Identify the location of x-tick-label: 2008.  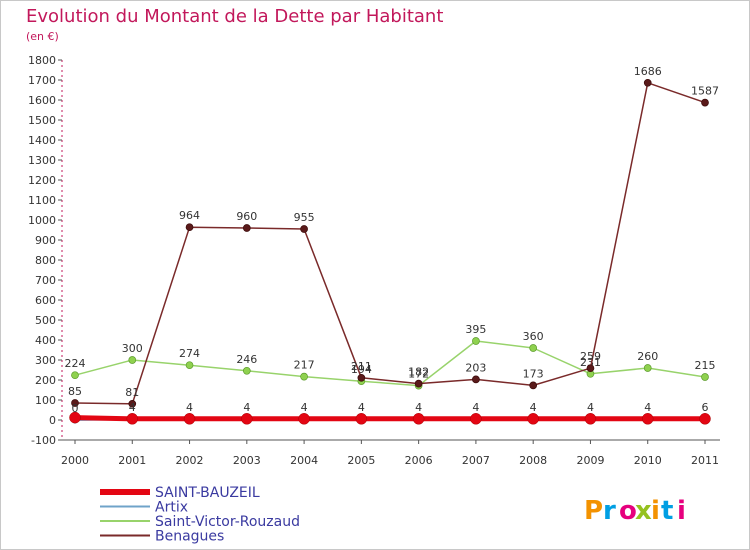
(533, 460).